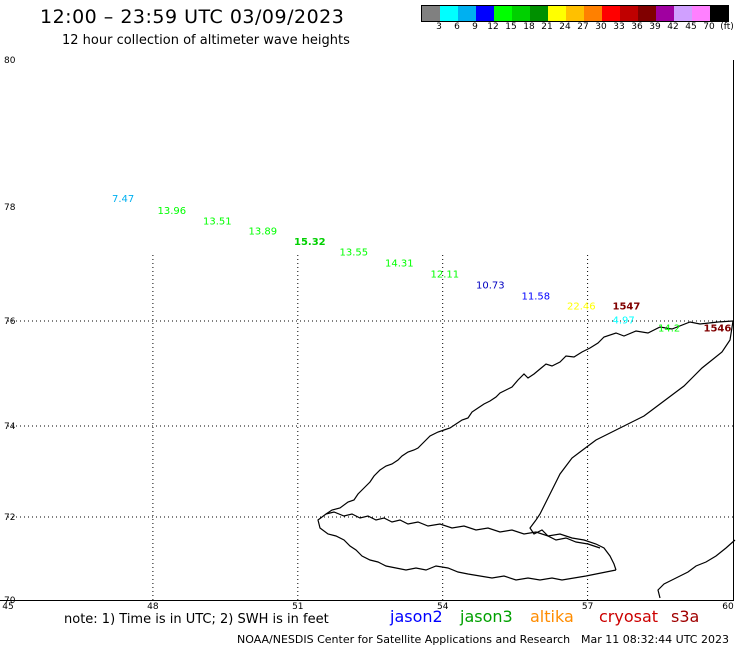  Describe the element at coordinates (10, 208) in the screenshot. I see `latitude-label: 78` at that location.